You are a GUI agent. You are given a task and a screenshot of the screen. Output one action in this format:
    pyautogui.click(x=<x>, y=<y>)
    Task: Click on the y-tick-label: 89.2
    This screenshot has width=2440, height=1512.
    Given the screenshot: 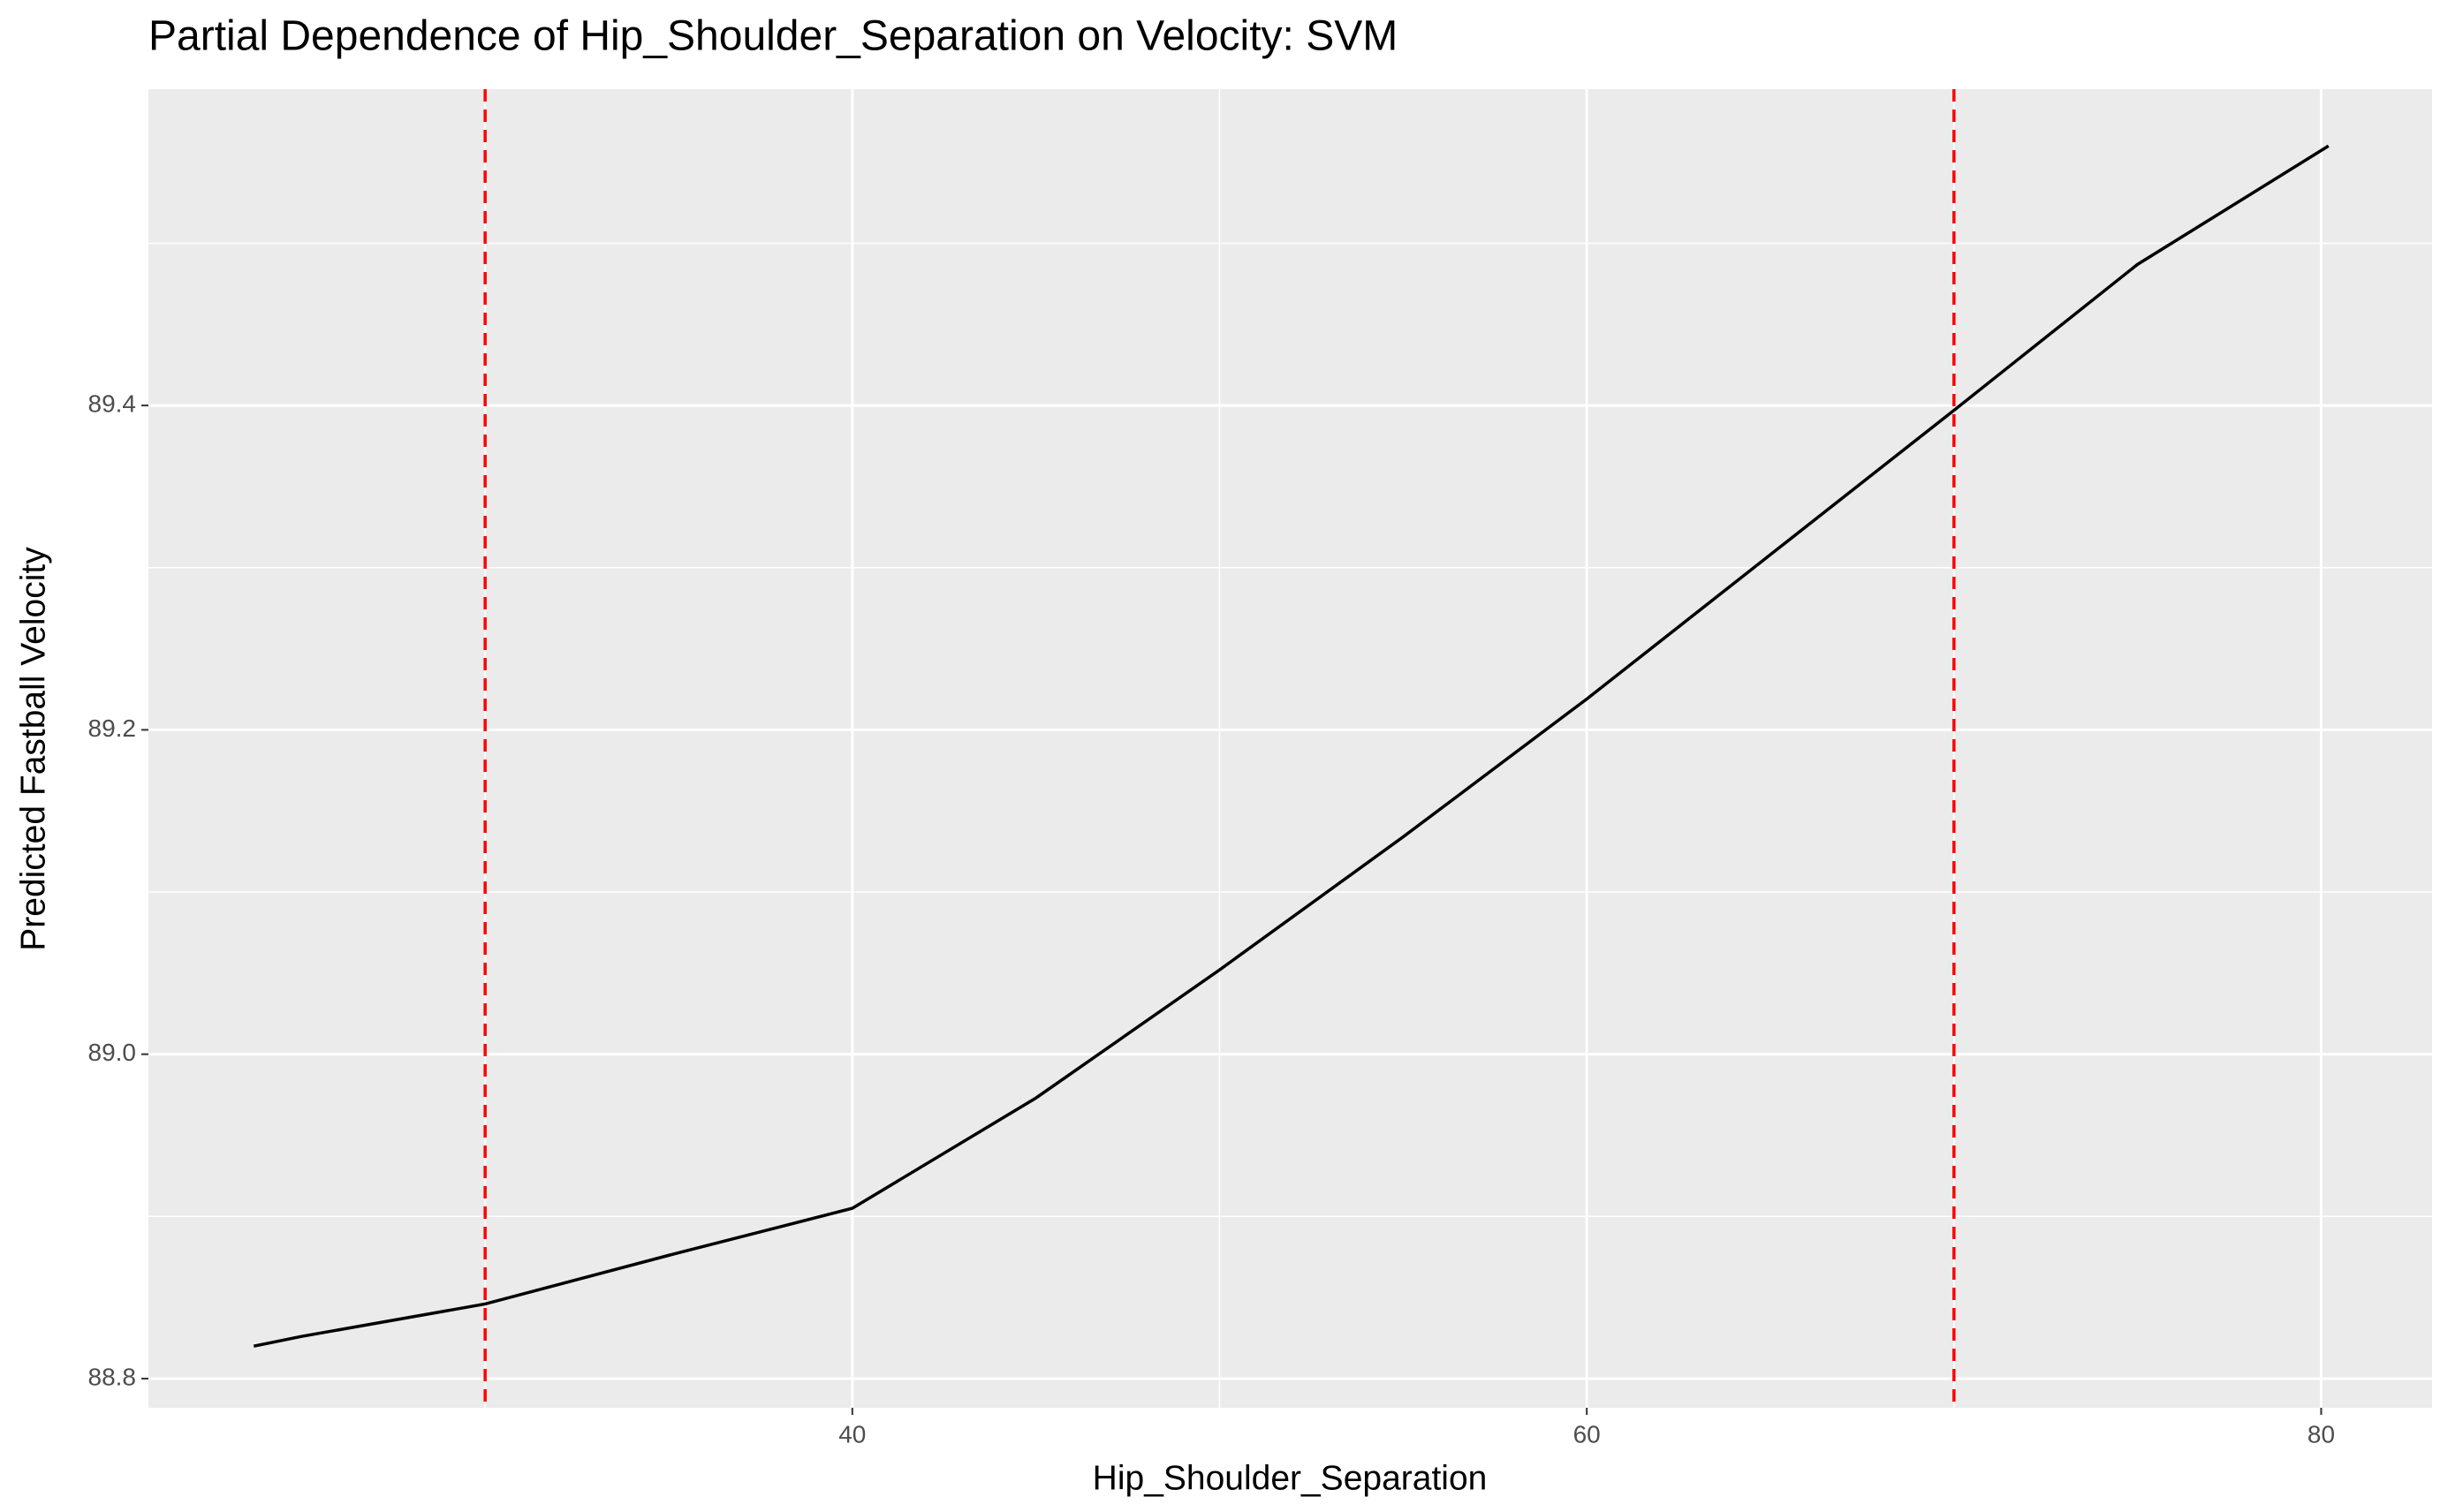 What is the action you would take?
    pyautogui.click(x=112, y=728)
    